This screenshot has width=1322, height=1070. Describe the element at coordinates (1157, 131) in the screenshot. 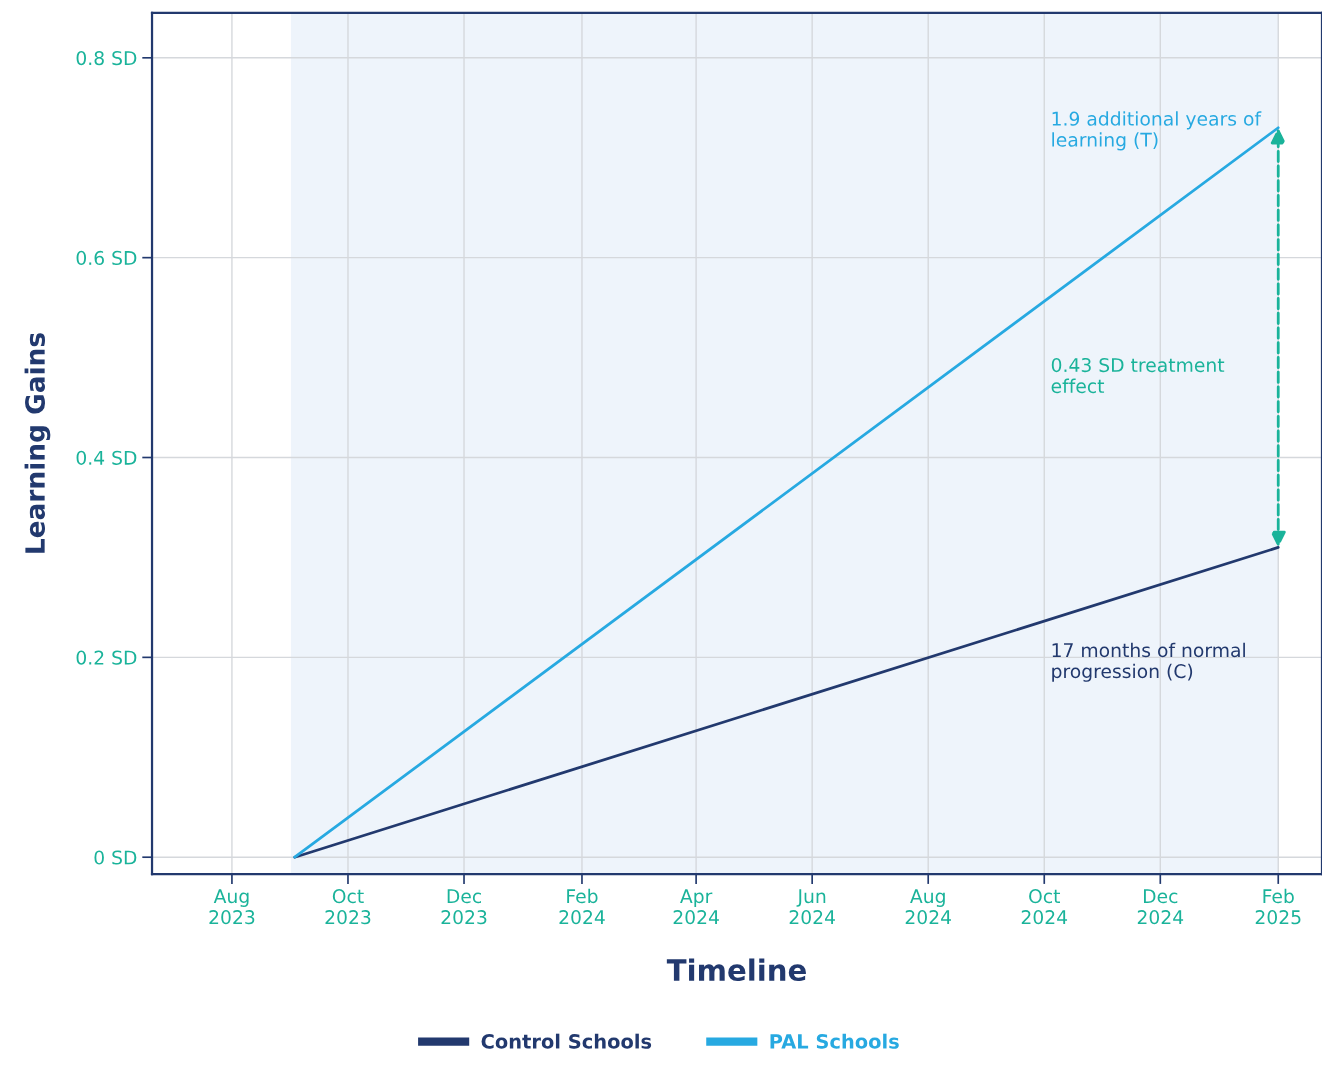

I see `annotation: 1.9 additional years of learning (T)` at that location.